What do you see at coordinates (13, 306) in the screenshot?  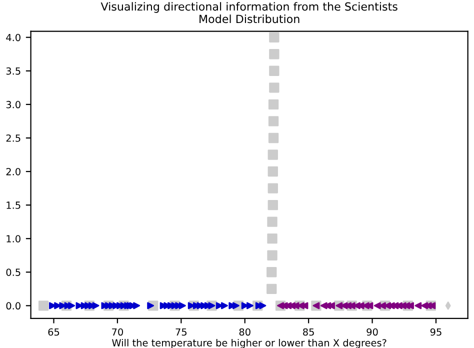 I see `y-tick-label: 0.0` at bounding box center [13, 306].